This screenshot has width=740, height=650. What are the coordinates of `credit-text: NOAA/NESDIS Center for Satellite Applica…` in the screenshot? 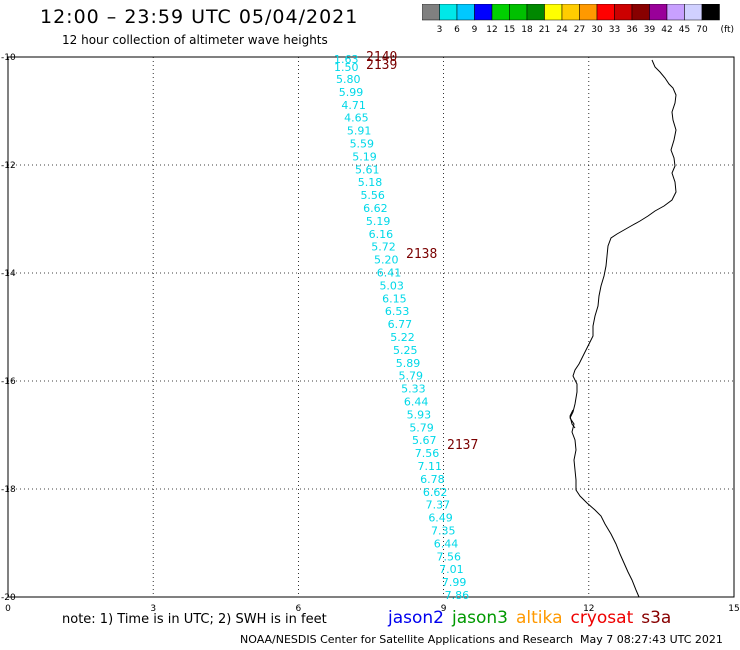 It's located at (407, 639).